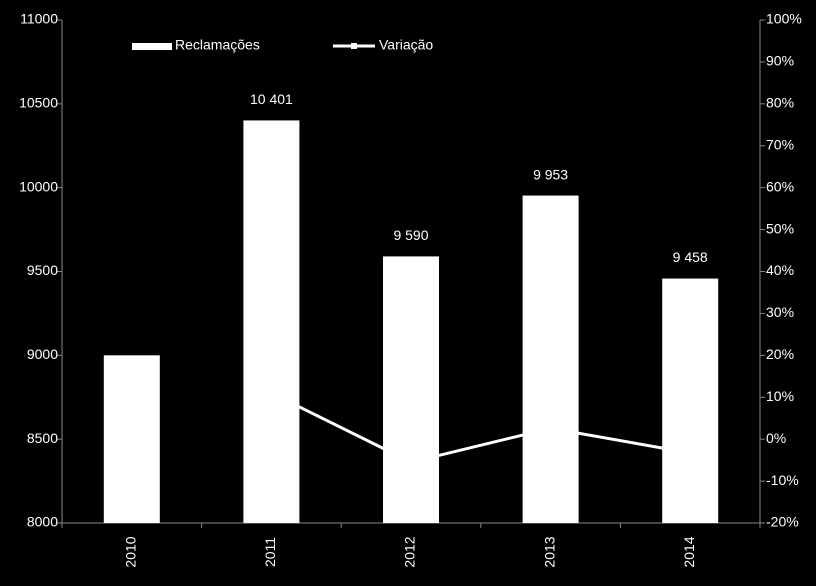  I want to click on x-tick-label: 2013, so click(549, 551).